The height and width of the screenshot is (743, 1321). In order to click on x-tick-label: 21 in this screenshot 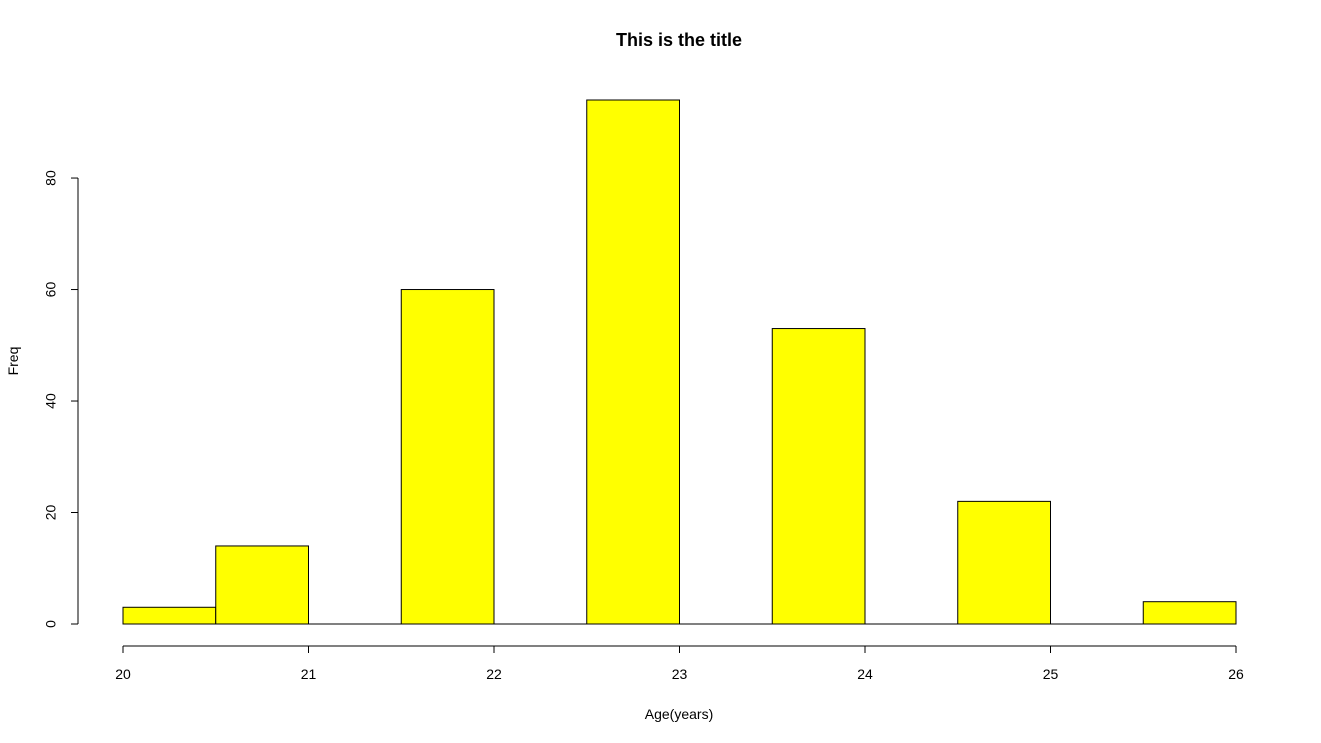, I will do `click(309, 674)`.